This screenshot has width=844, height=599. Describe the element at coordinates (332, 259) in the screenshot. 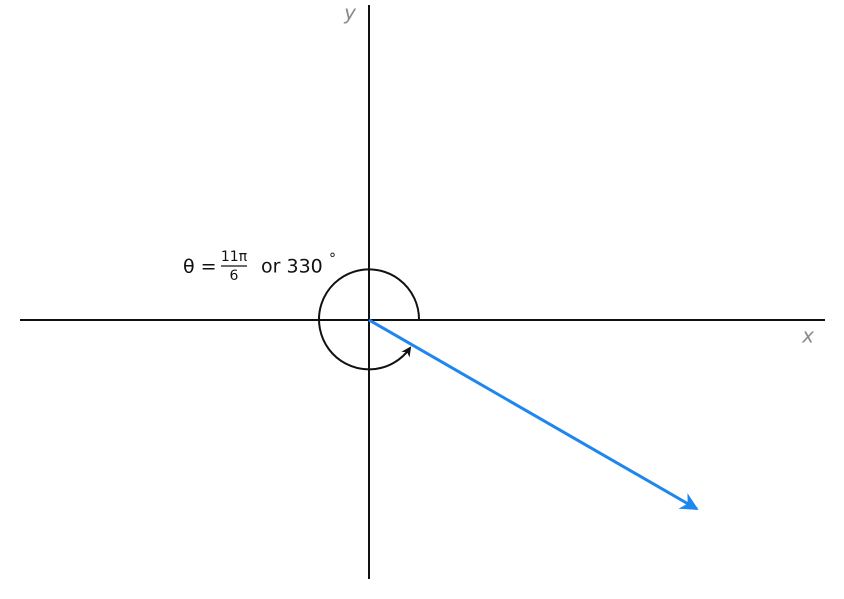

I see `degree-sign: °` at that location.